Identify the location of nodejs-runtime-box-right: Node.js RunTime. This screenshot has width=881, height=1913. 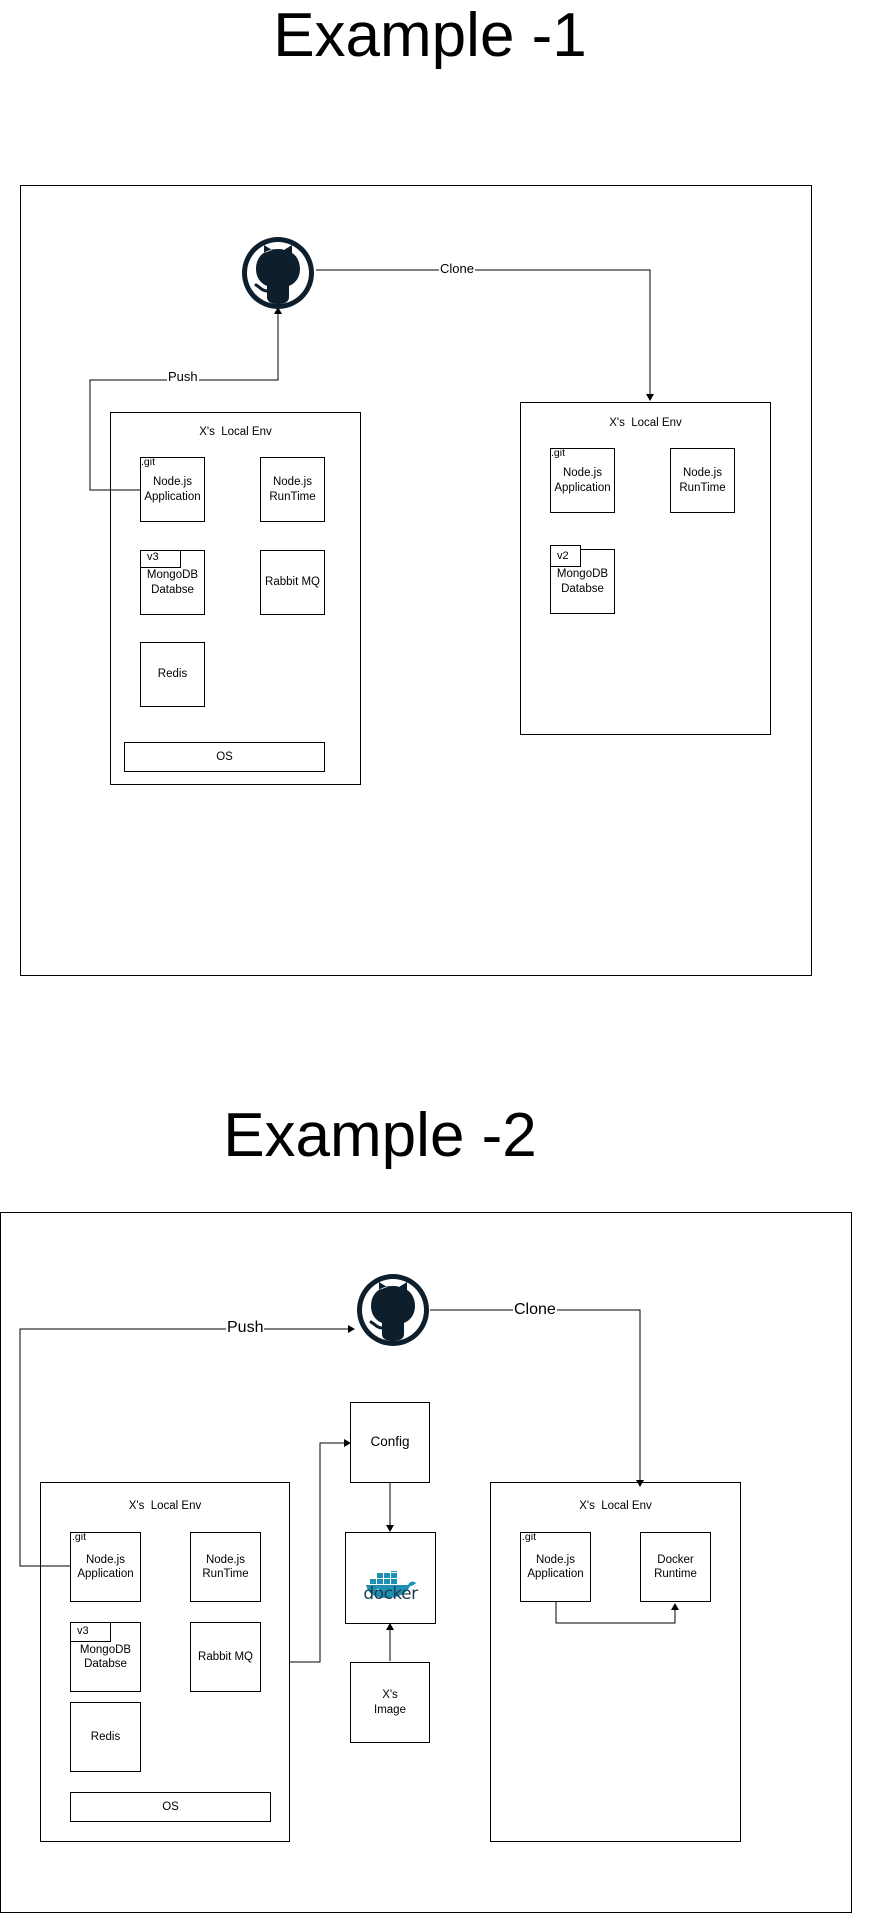
(702, 480).